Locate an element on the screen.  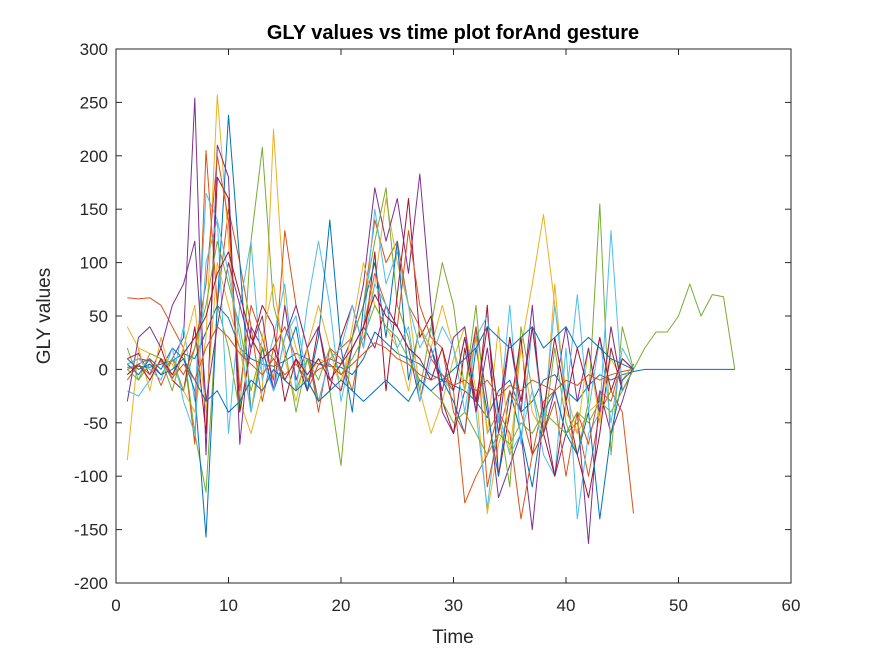
y-tick-label: -150 is located at coordinates (91, 530).